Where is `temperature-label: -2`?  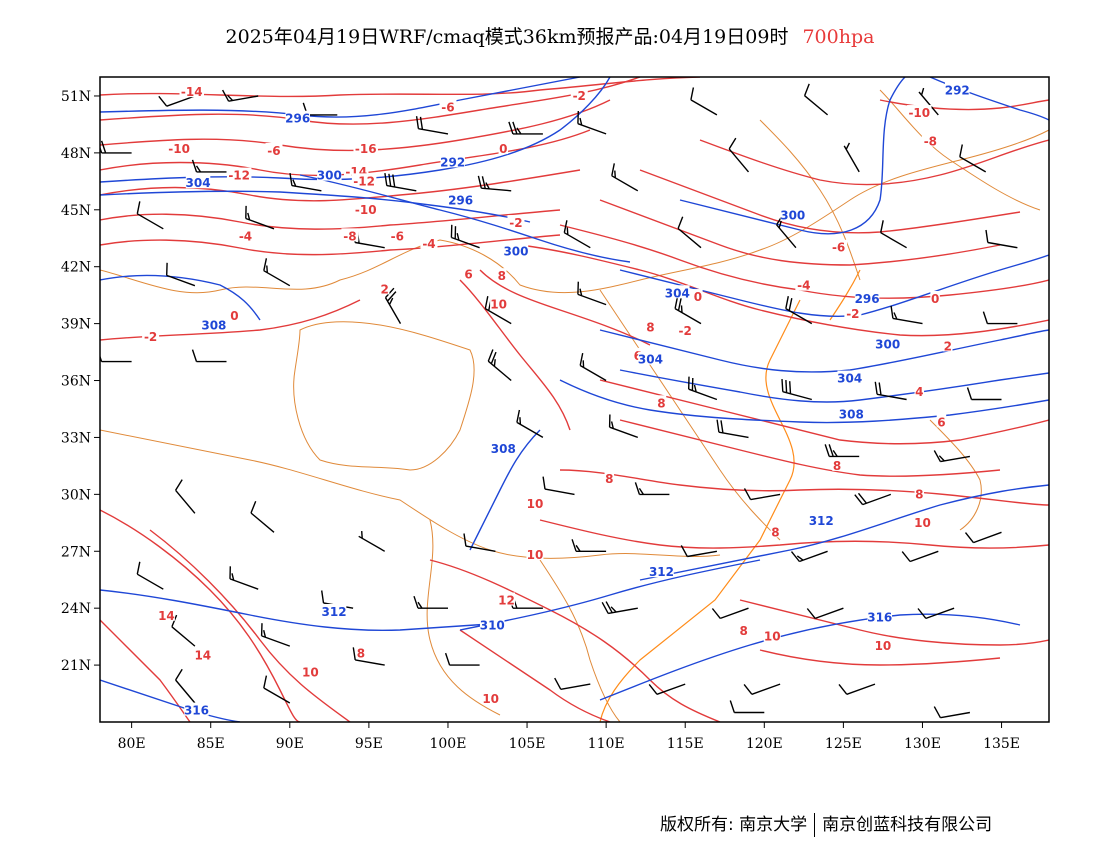
temperature-label: -2 is located at coordinates (685, 331).